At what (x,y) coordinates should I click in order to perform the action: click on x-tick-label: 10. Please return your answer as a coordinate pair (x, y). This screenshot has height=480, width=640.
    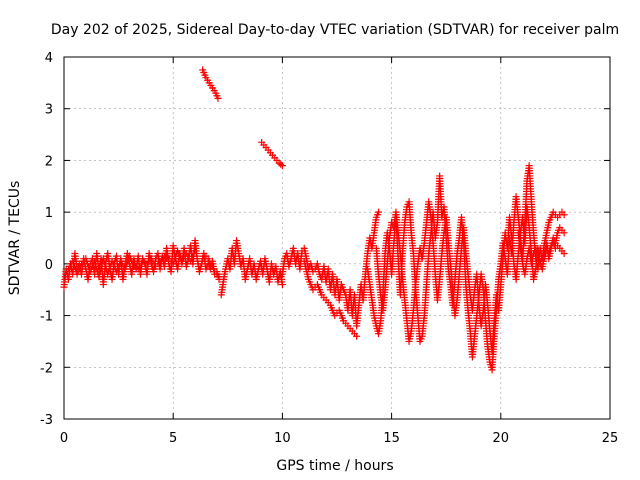
    Looking at the image, I should click on (282, 438).